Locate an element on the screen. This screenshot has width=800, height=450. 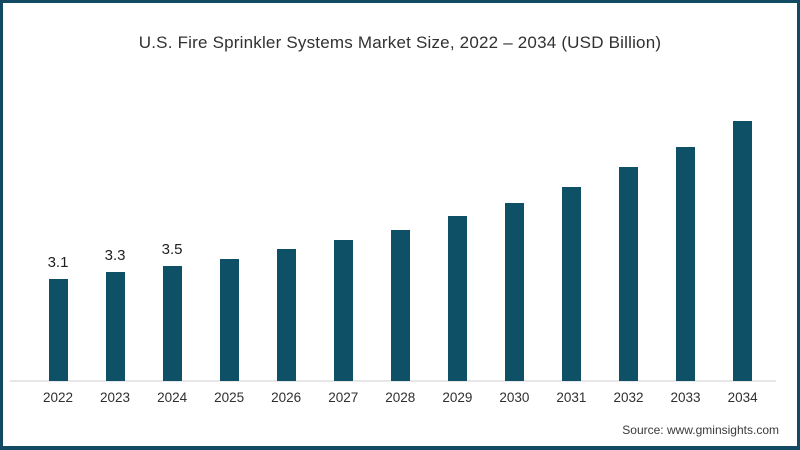
x-tick-label-2032: 2032 is located at coordinates (628, 397).